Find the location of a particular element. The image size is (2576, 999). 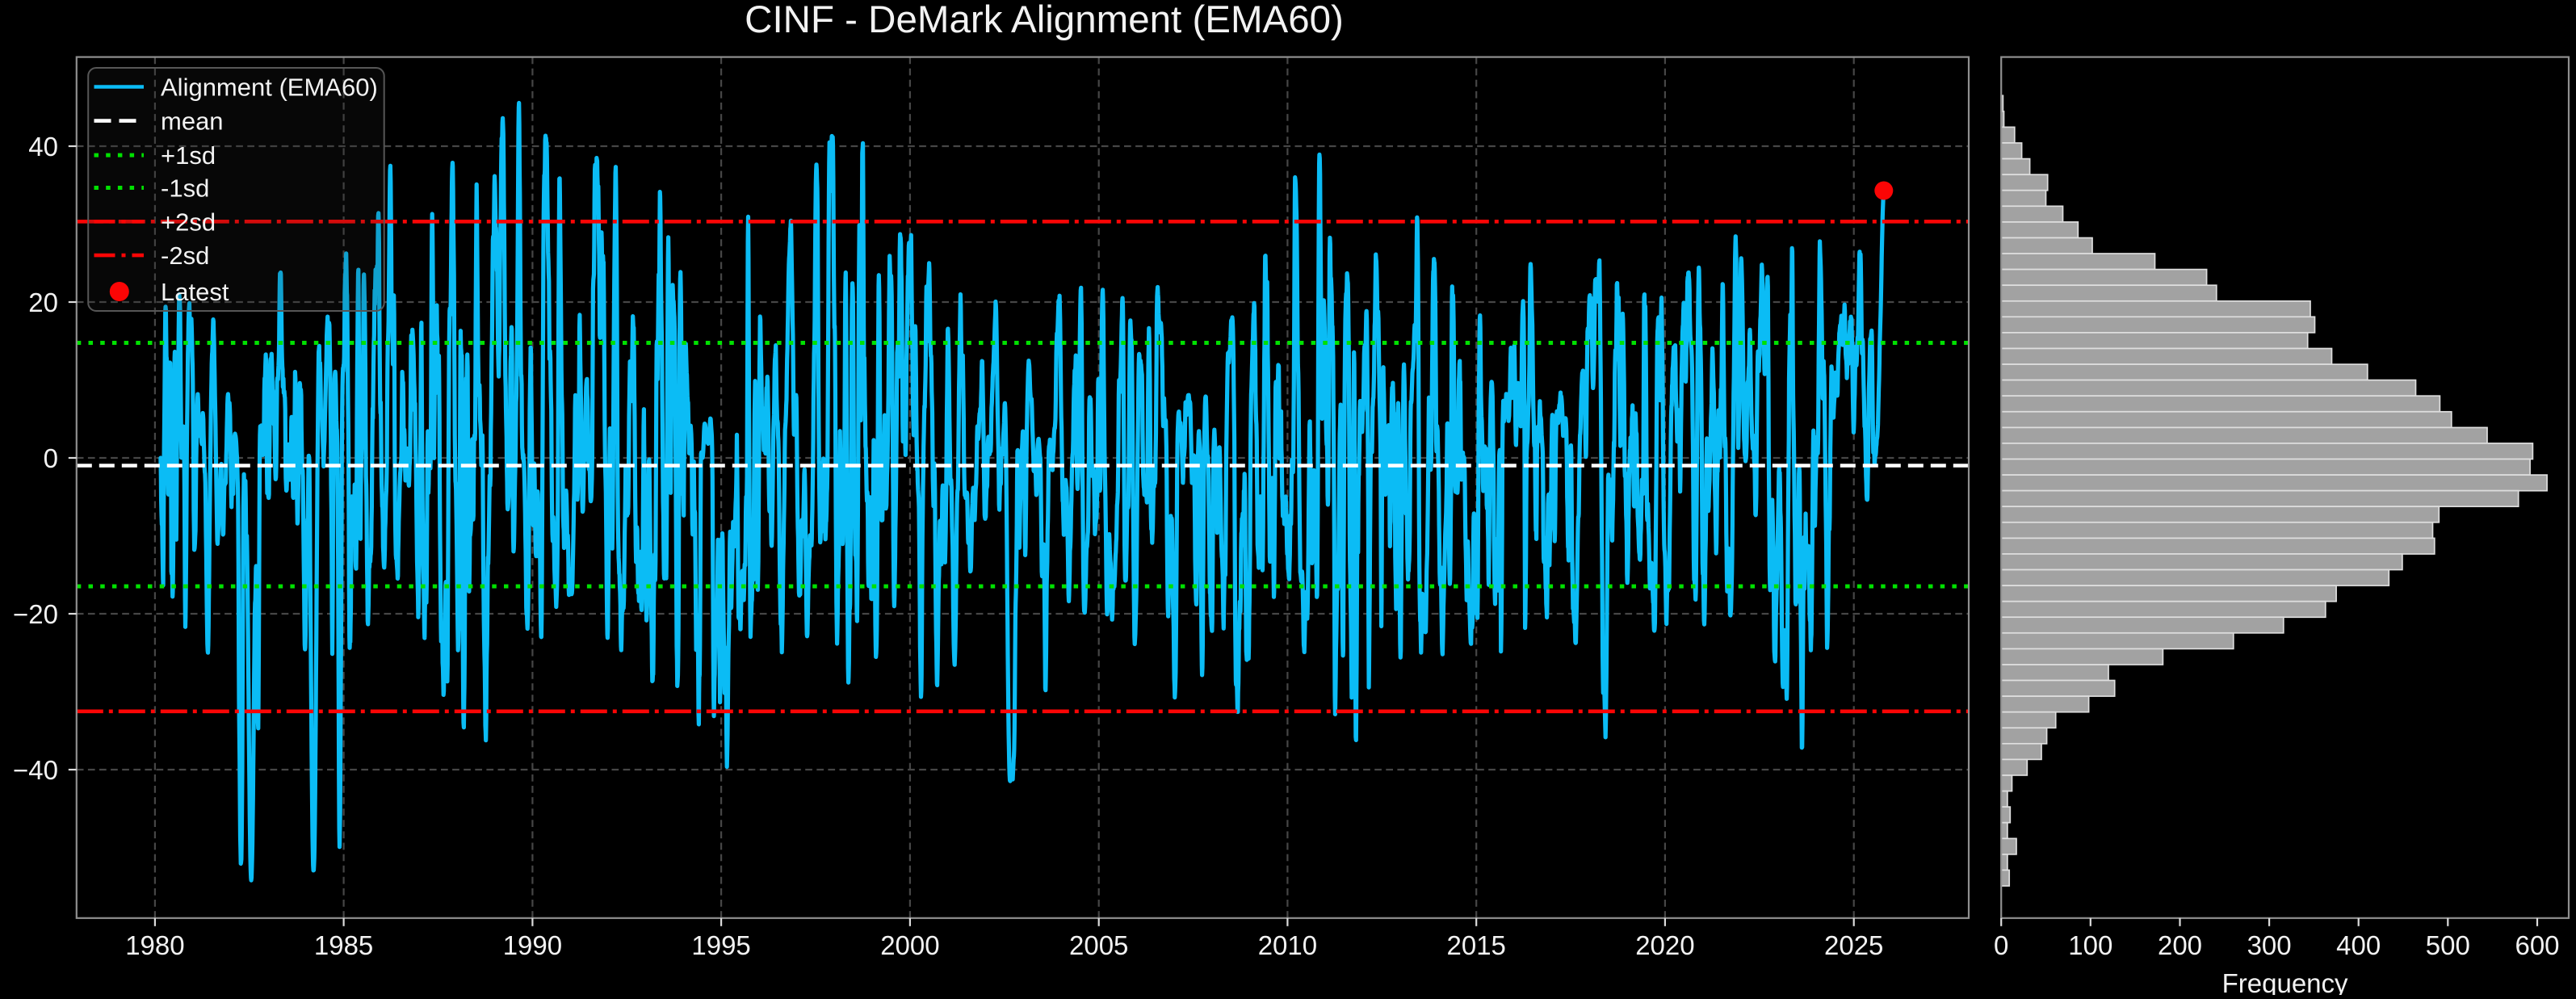

svg-text: 100 is located at coordinates (2090, 945).